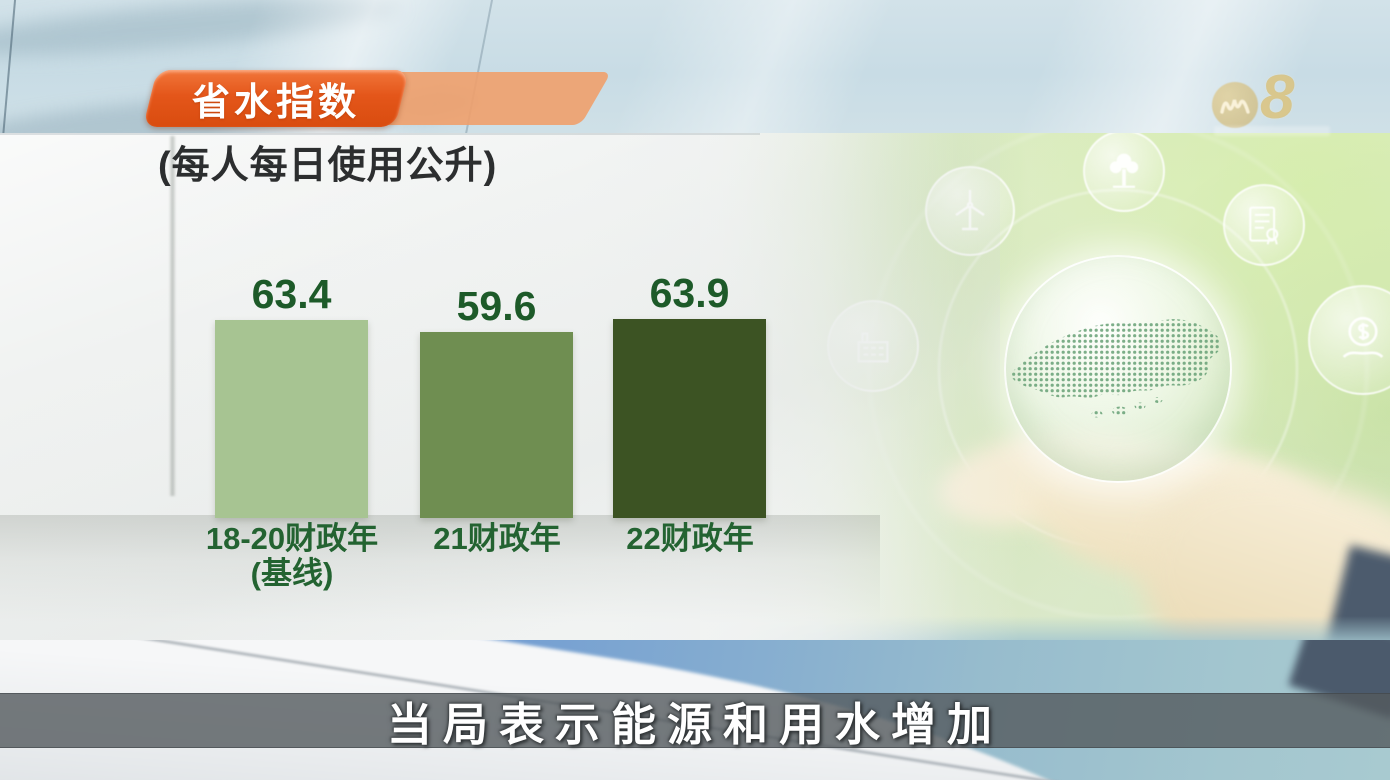 This screenshot has width=1390, height=780. Describe the element at coordinates (689, 293) in the screenshot. I see `bar-value-label: 63.9` at that location.